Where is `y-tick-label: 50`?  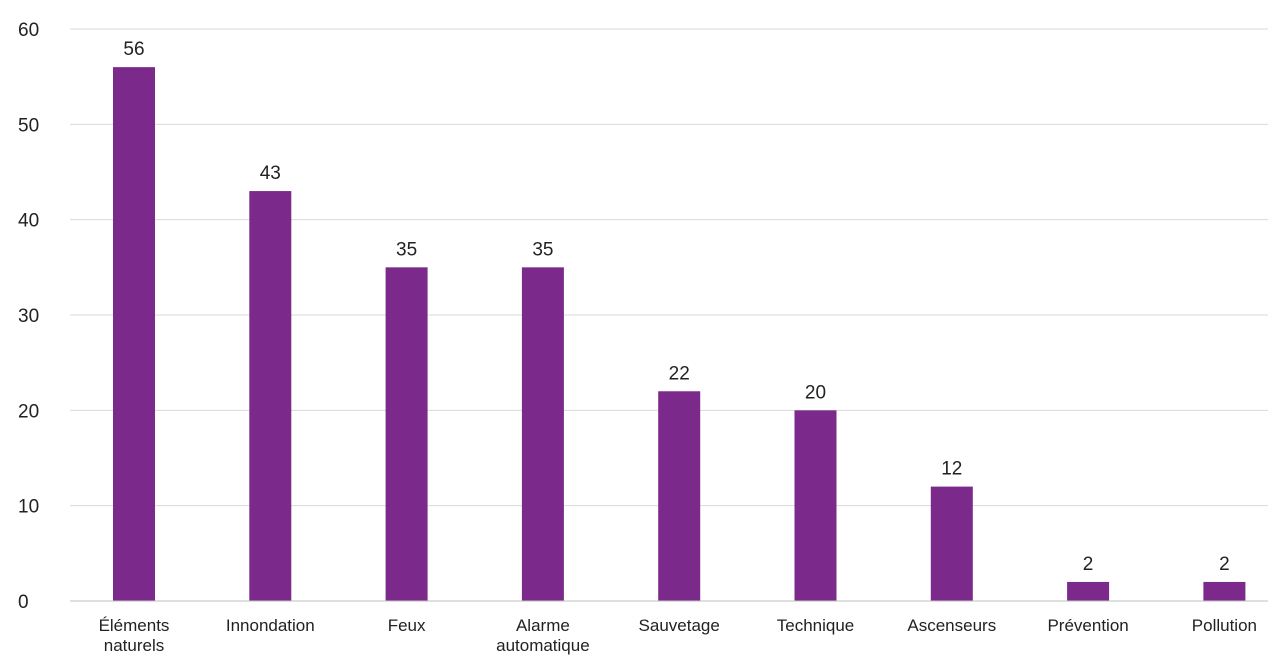 y-tick-label: 50 is located at coordinates (28, 125).